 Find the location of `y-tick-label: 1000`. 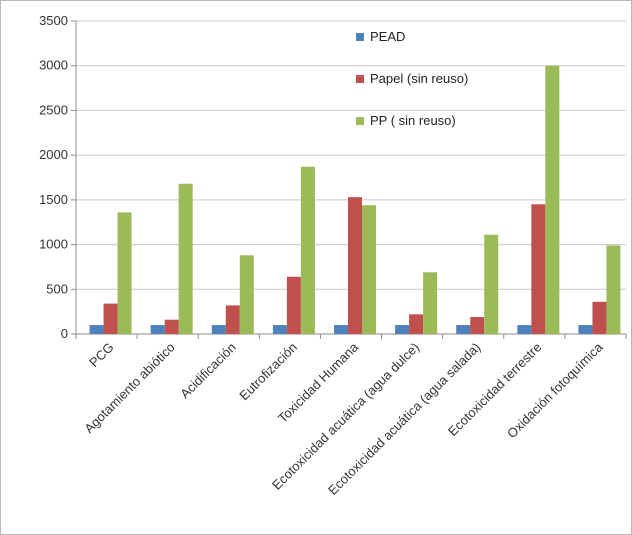

y-tick-label: 1000 is located at coordinates (53, 244).